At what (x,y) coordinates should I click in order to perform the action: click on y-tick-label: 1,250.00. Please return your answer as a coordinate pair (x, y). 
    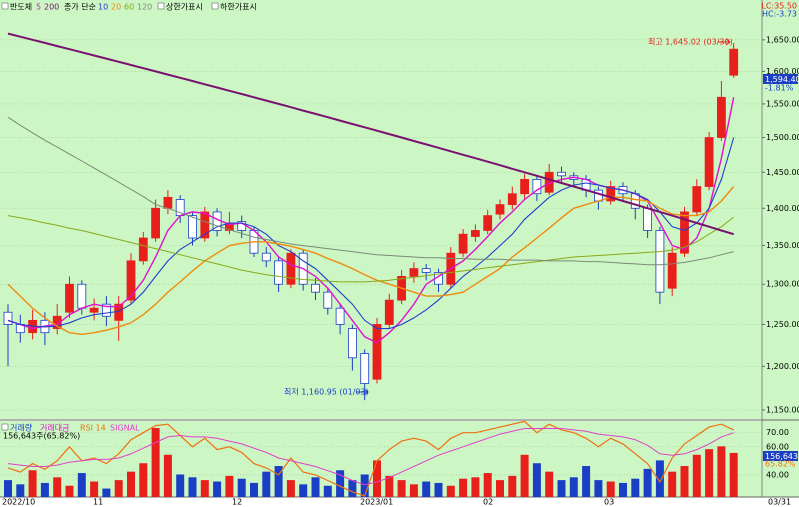
    Looking at the image, I should click on (782, 324).